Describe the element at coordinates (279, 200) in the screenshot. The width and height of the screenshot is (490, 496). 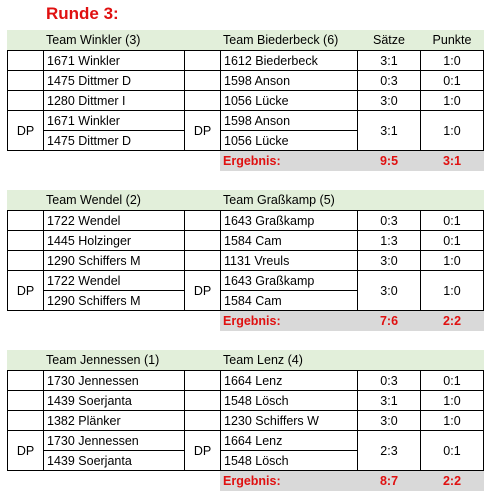
I see `team-b: Team Graßkamp (5)` at that location.